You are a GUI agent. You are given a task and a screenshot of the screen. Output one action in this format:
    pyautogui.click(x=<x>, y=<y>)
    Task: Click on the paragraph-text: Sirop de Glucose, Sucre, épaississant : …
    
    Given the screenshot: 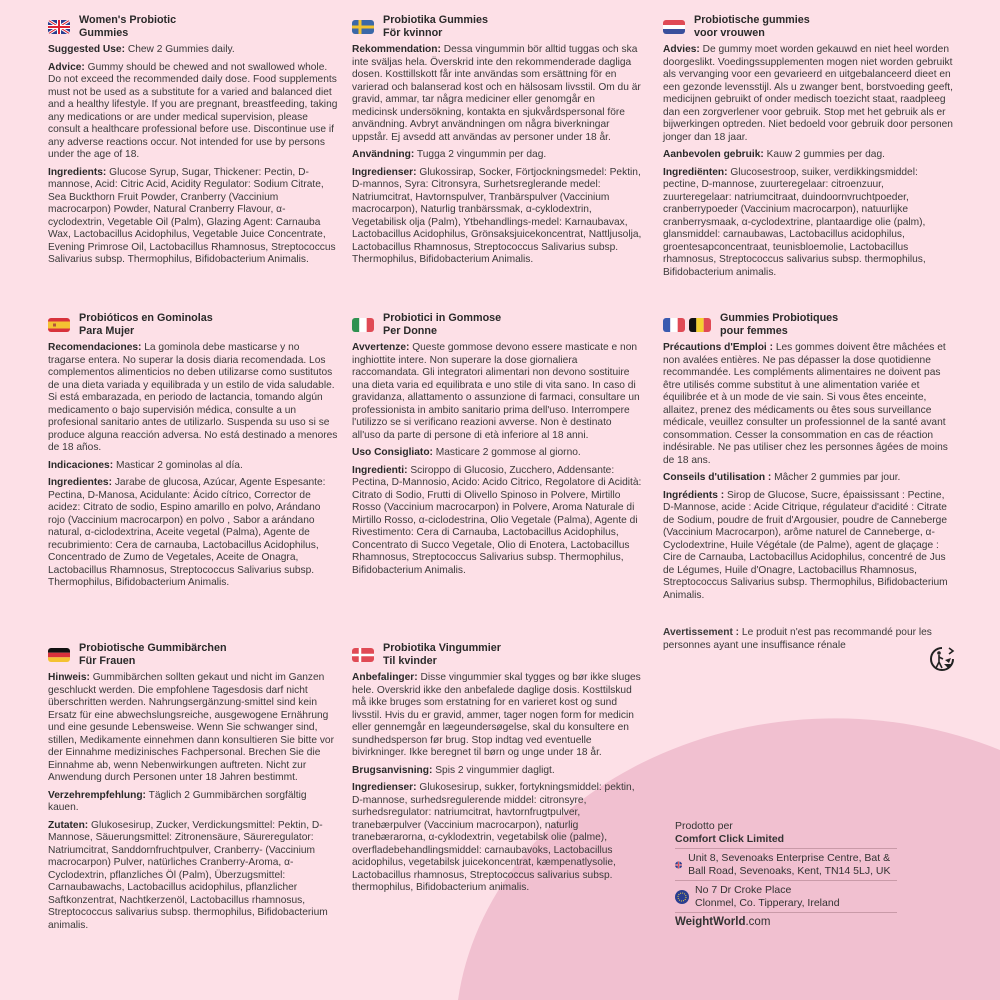 What is the action you would take?
    pyautogui.click(x=805, y=545)
    